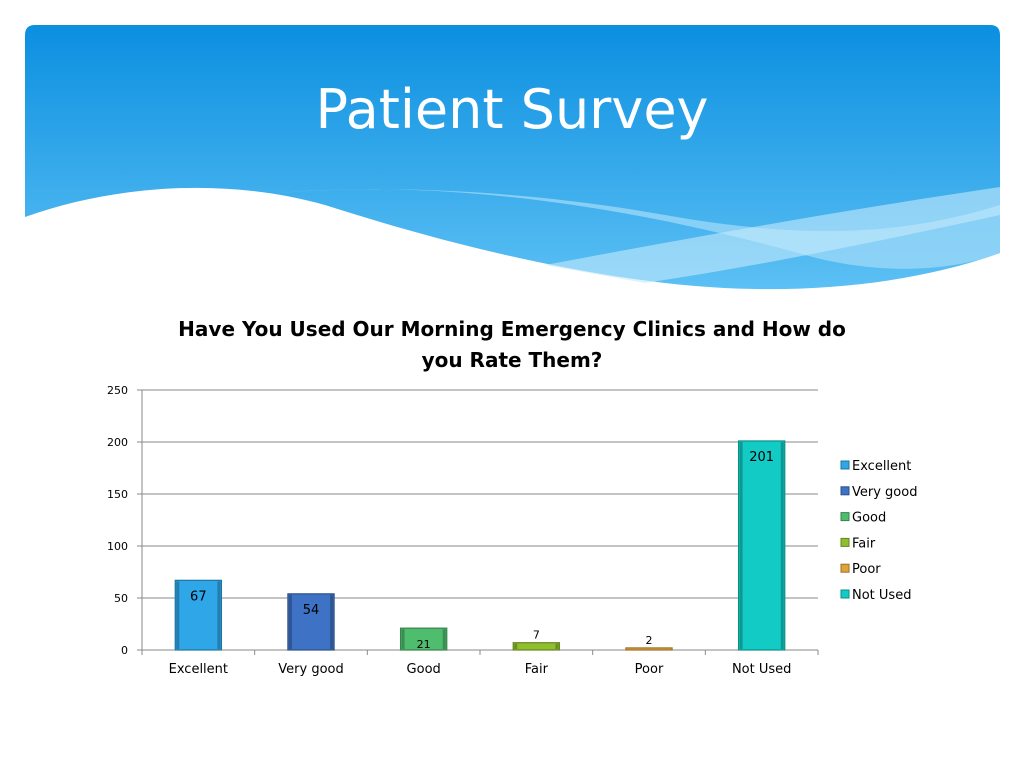 This screenshot has width=1024, height=768. I want to click on legend-label: Fair, so click(864, 543).